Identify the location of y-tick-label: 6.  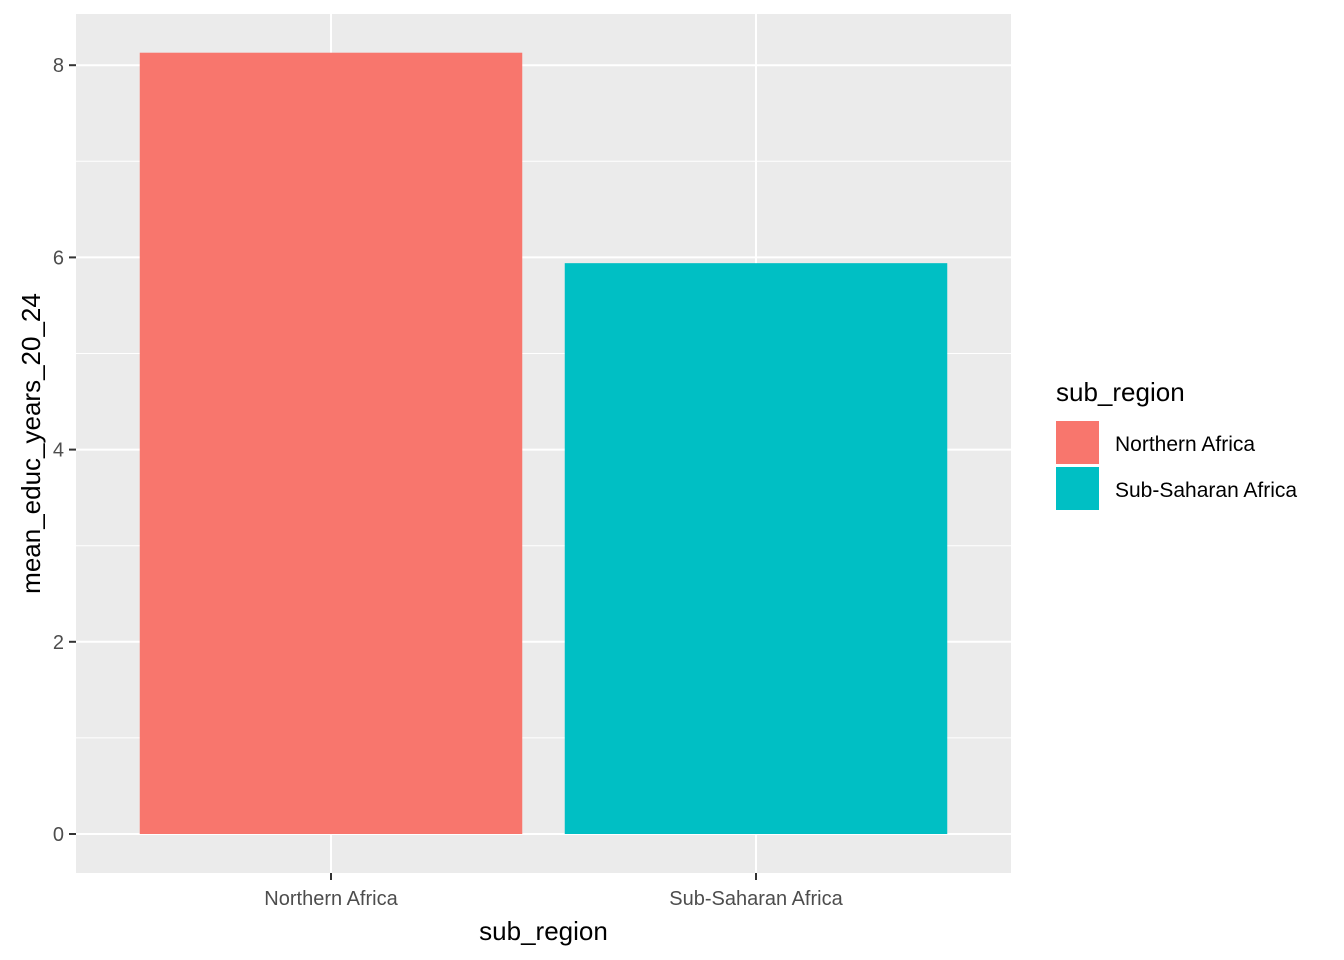
(58, 258).